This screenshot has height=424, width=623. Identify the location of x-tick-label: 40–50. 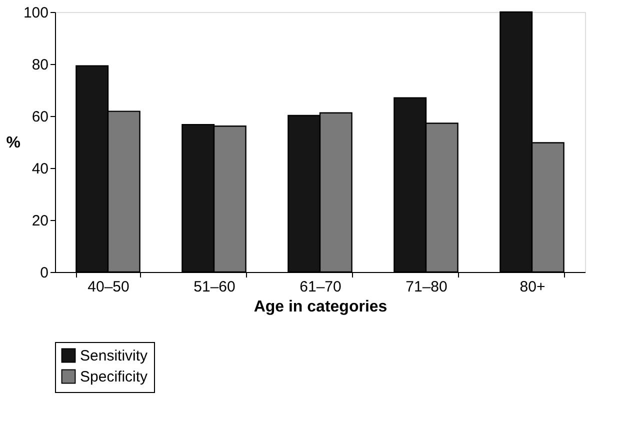
(109, 287).